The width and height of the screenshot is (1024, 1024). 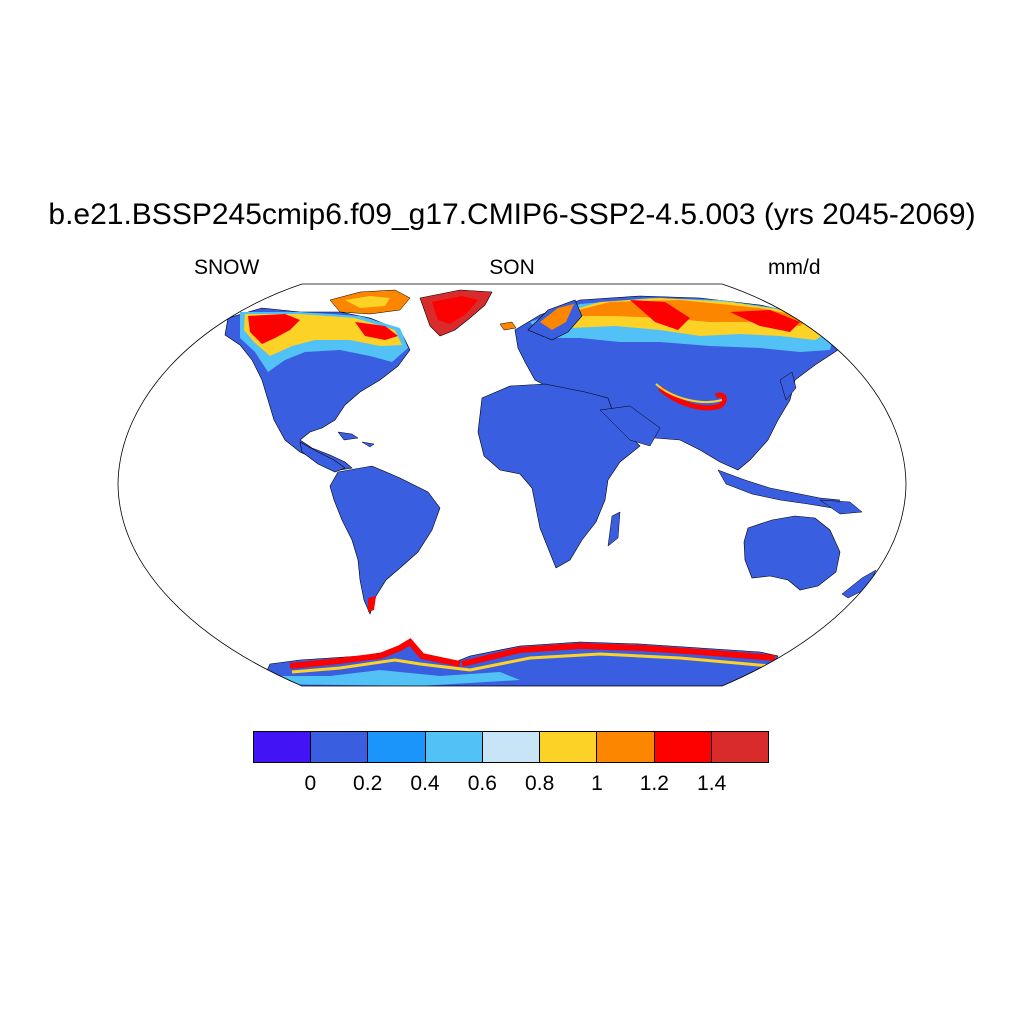 What do you see at coordinates (630, 426) in the screenshot?
I see `arabia` at bounding box center [630, 426].